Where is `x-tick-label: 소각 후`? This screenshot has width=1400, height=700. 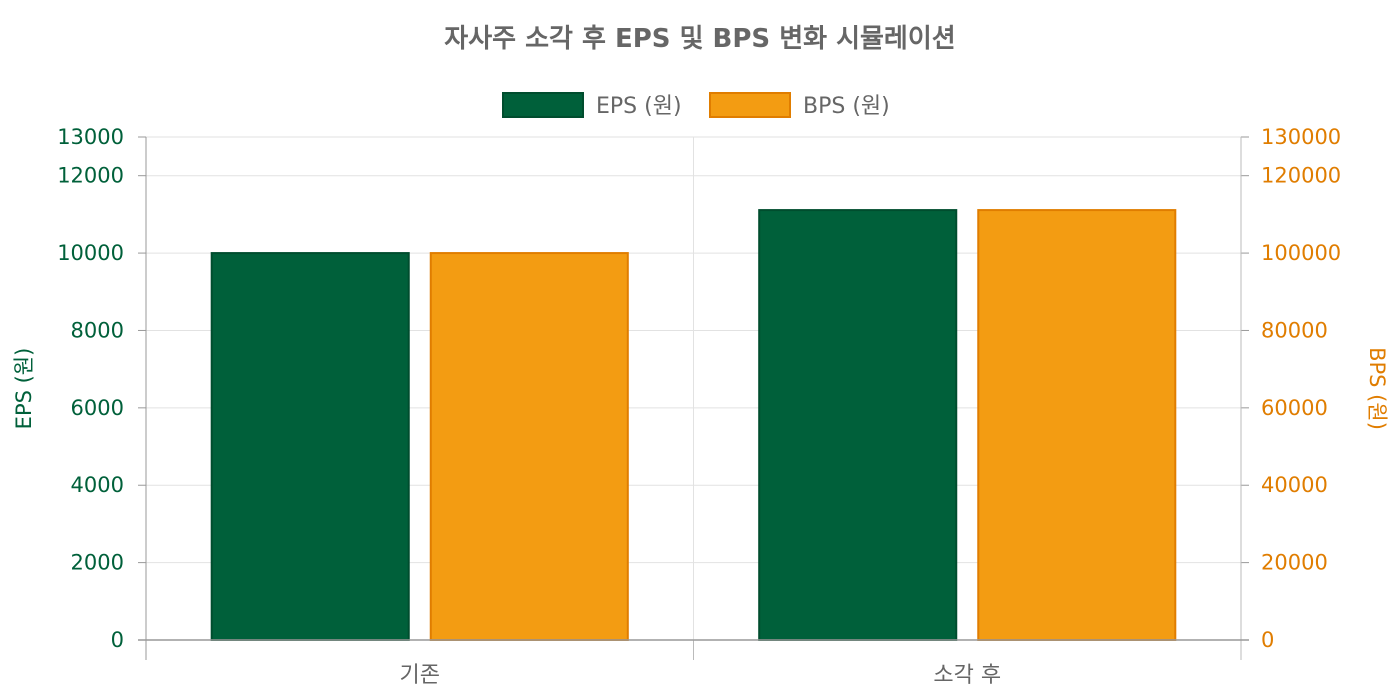 x-tick-label: 소각 후 is located at coordinates (967, 675).